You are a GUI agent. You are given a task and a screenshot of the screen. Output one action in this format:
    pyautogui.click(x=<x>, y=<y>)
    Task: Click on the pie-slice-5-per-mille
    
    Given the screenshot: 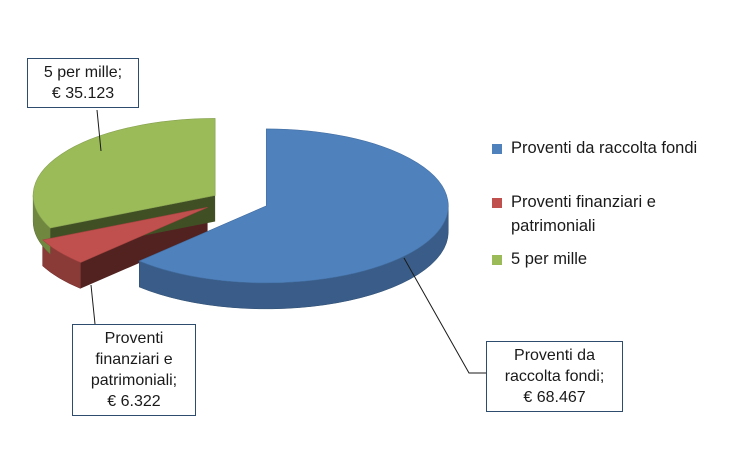 What is the action you would take?
    pyautogui.click(x=124, y=173)
    